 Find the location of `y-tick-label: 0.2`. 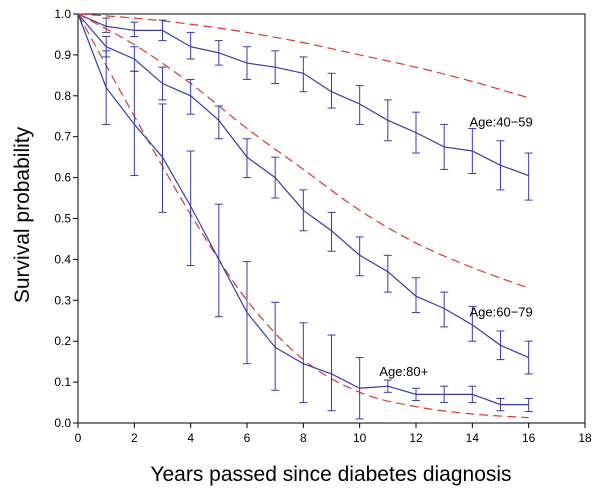

y-tick-label: 0.2 is located at coordinates (62, 341).